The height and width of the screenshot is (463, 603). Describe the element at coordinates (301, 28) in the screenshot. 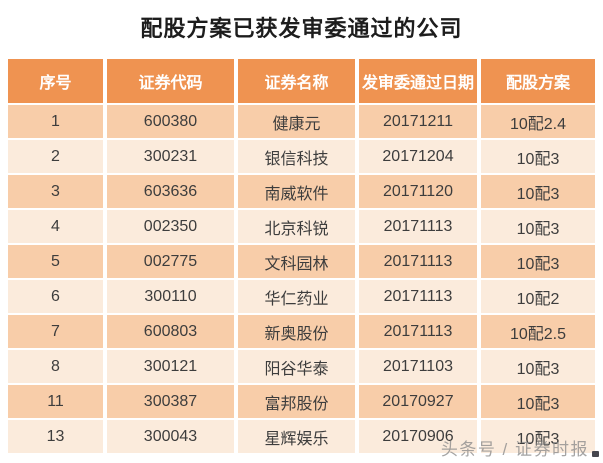

I see `page-title: 配股方案已获发审委通过的公司` at that location.